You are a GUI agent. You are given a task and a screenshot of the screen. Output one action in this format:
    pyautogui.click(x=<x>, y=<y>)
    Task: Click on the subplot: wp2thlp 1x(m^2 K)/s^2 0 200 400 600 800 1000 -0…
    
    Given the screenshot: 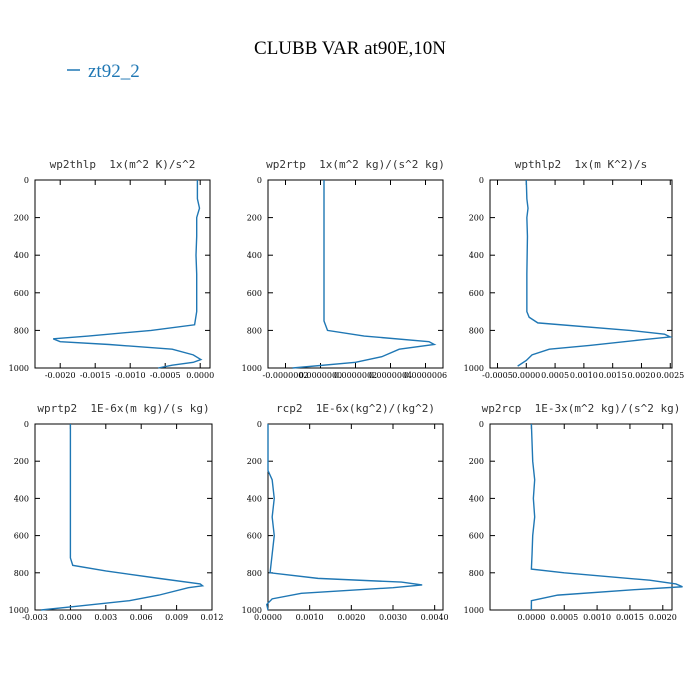 What is the action you would take?
    pyautogui.click(x=112, y=269)
    